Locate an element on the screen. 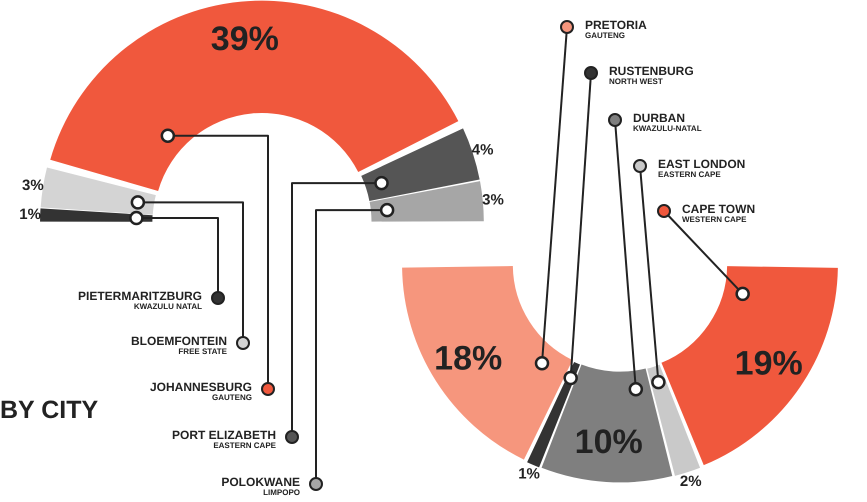 This screenshot has width=867, height=502. data-label: 18% is located at coordinates (468, 359).